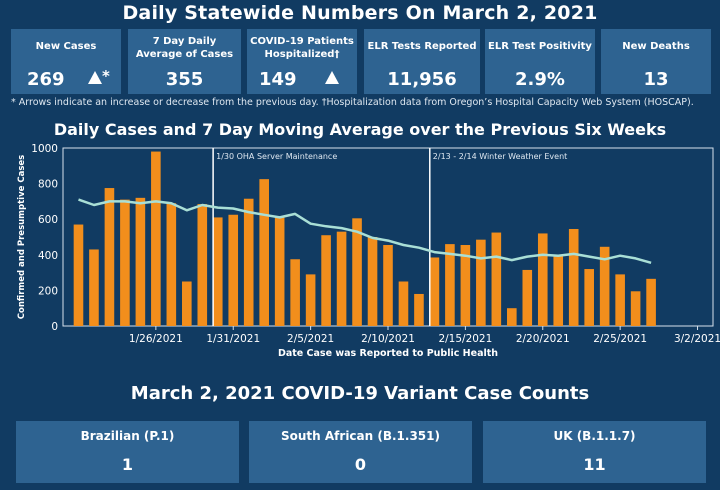  Describe the element at coordinates (310, 339) in the screenshot. I see `x-tick-label: 2/5/2021` at that location.